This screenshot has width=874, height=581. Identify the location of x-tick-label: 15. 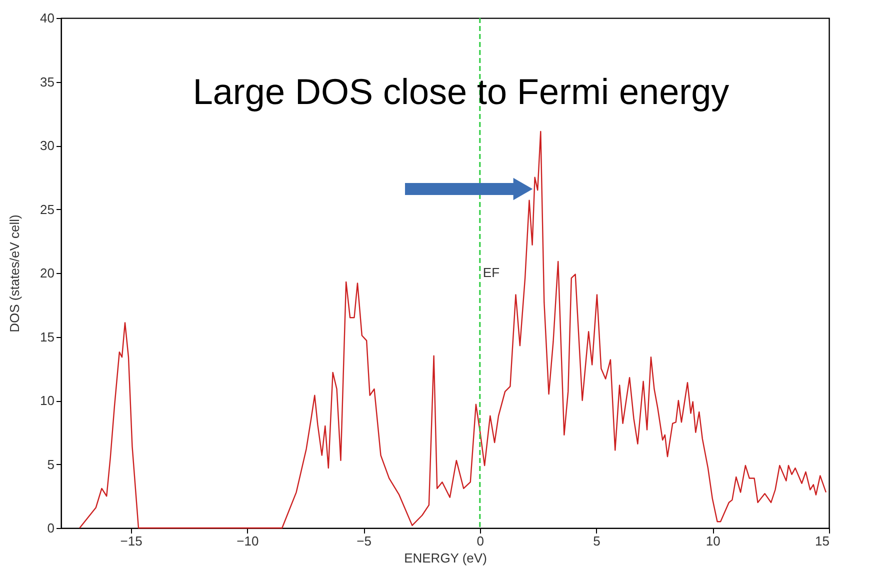
(822, 541).